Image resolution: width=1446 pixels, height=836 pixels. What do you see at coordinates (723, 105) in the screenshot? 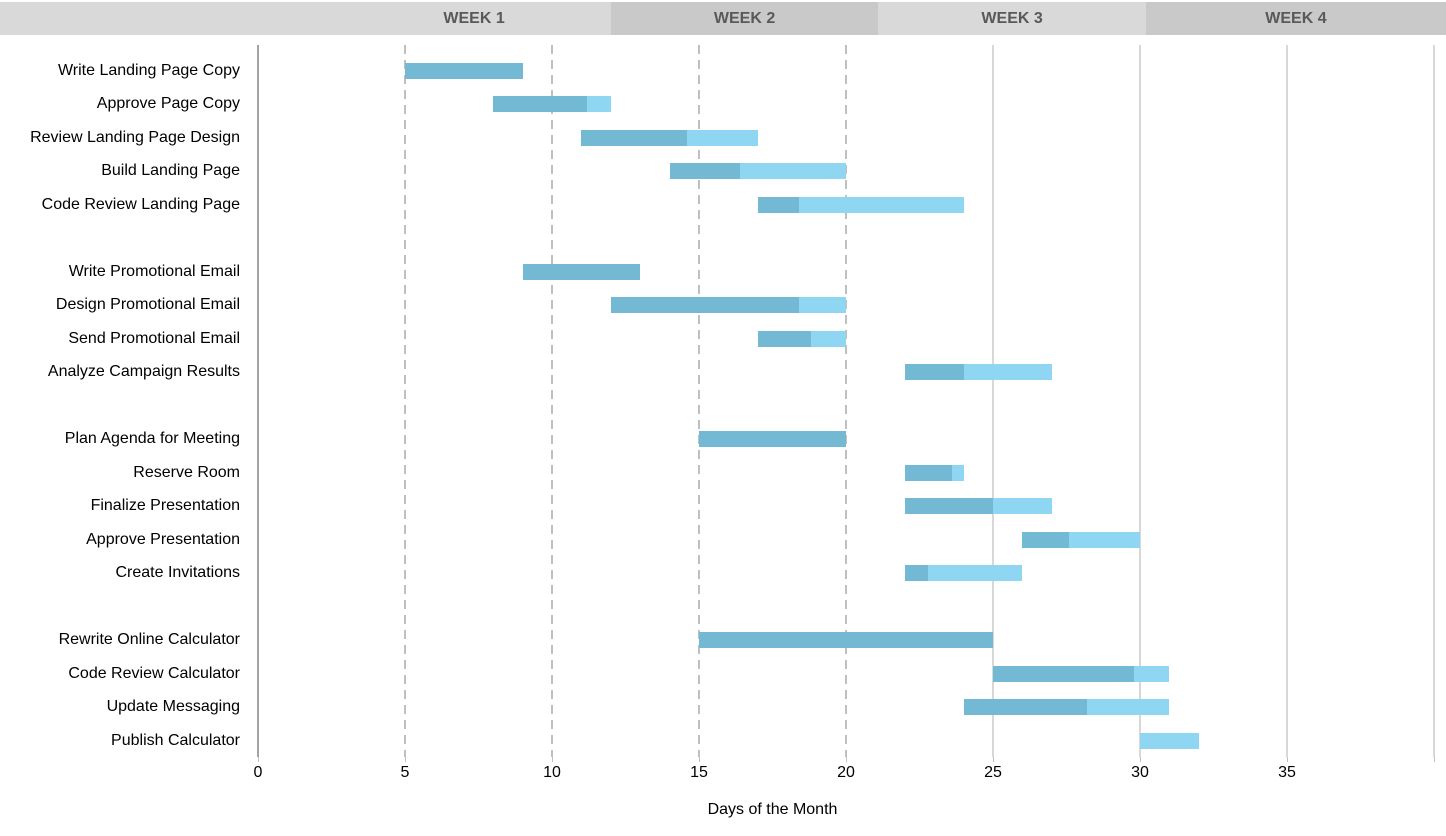
I see `task-row: Approve Page Copy` at bounding box center [723, 105].